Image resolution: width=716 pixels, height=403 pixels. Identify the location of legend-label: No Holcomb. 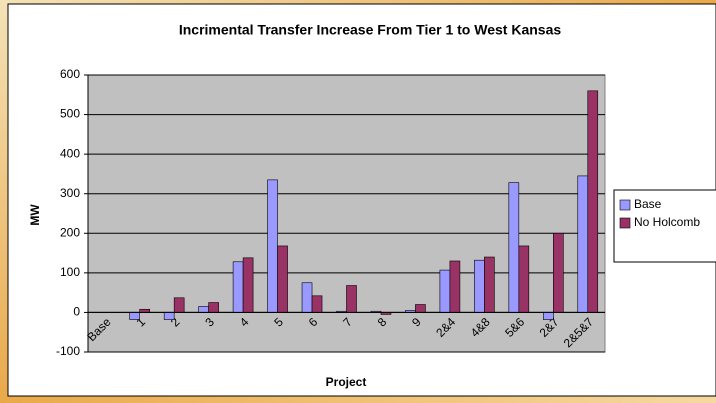
(667, 222).